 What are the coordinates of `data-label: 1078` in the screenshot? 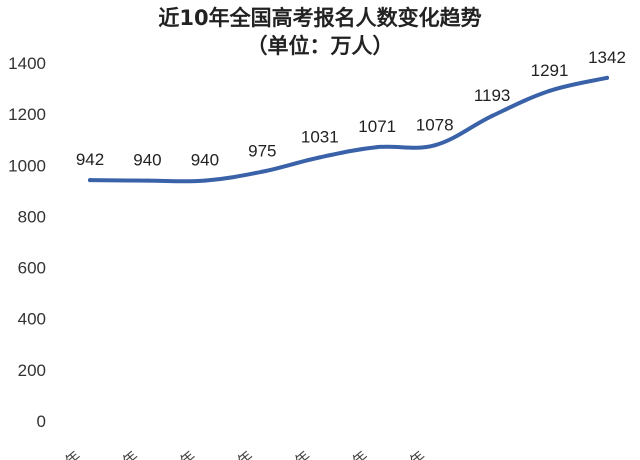 It's located at (435, 124).